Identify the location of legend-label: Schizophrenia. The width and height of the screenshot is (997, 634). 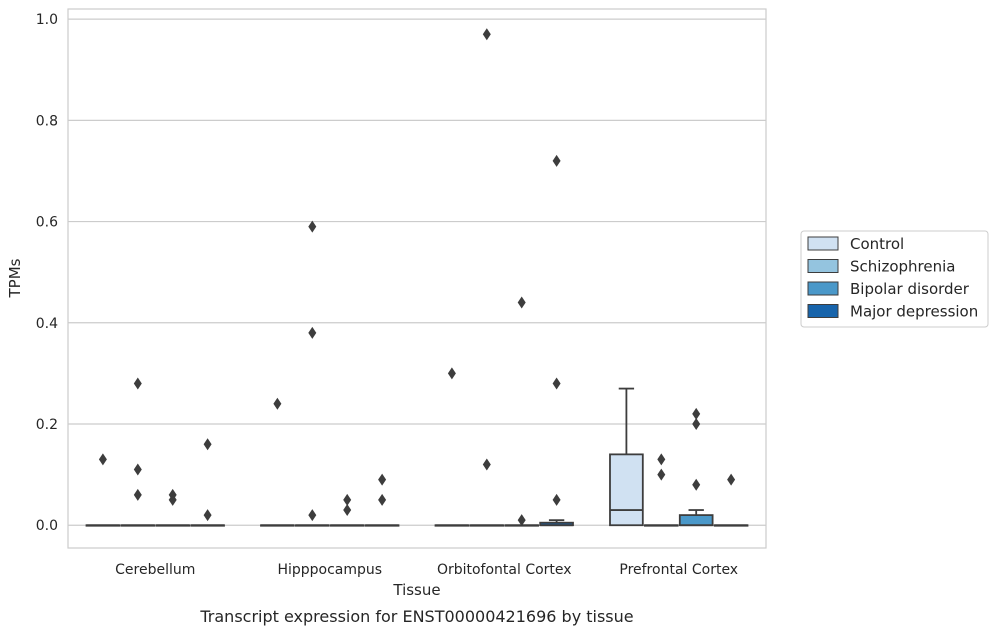
(902, 267).